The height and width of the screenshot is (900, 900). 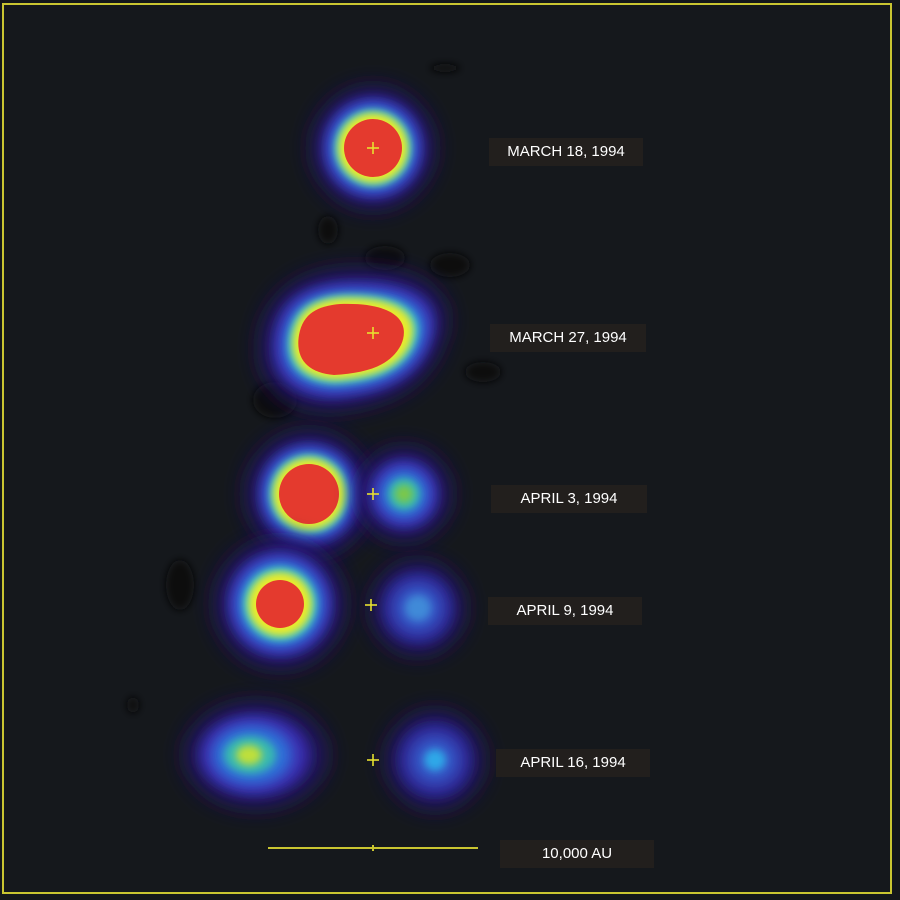 What do you see at coordinates (569, 499) in the screenshot?
I see `date-label-april-3: APRIL 3, 1994` at bounding box center [569, 499].